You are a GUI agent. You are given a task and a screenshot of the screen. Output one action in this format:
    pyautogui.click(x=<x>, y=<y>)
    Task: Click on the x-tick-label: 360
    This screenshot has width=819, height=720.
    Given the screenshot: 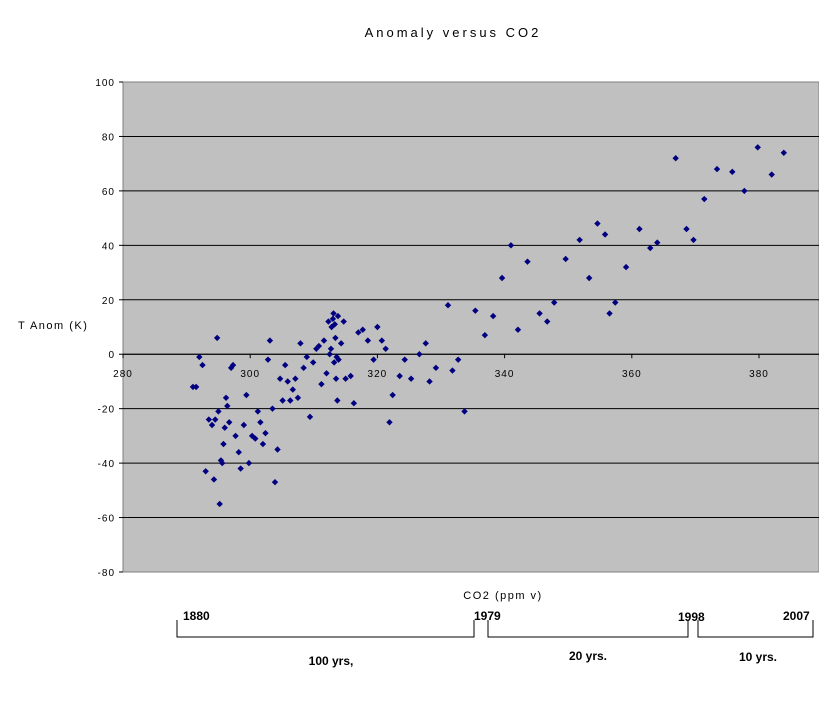 What is the action you would take?
    pyautogui.click(x=632, y=374)
    